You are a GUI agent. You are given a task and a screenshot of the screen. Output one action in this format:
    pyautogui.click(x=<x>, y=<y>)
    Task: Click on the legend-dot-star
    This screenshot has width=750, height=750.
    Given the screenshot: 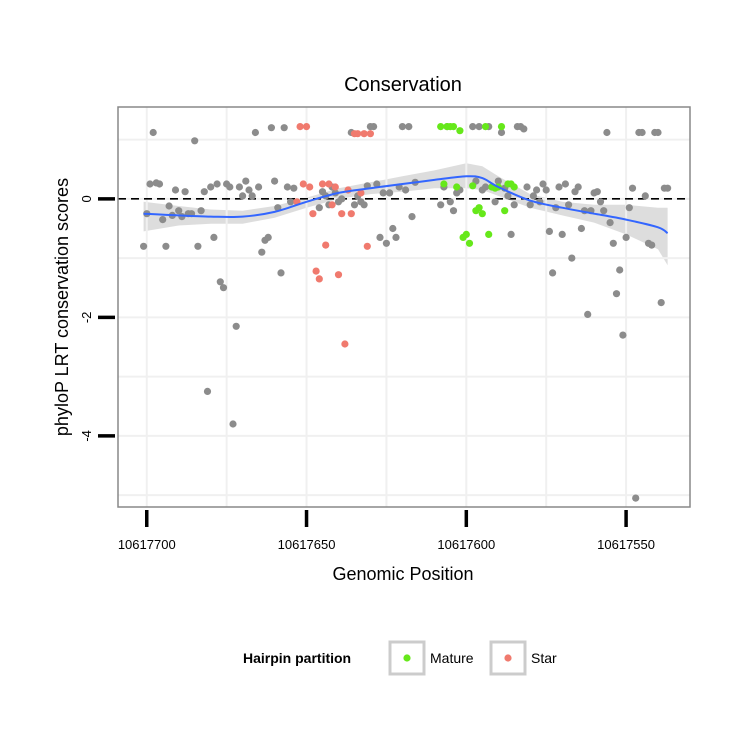 What is the action you would take?
    pyautogui.click(x=508, y=658)
    